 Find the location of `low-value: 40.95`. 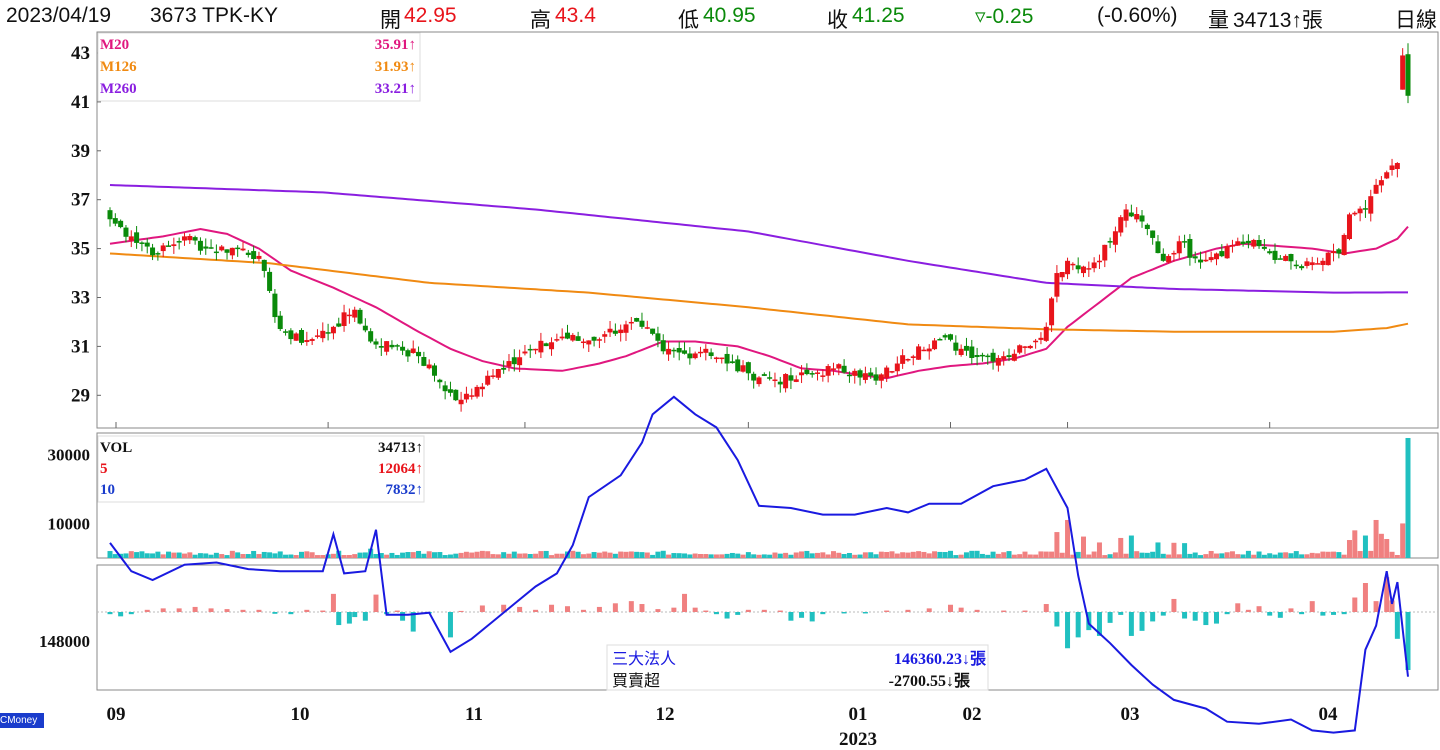

low-value: 40.95 is located at coordinates (729, 15).